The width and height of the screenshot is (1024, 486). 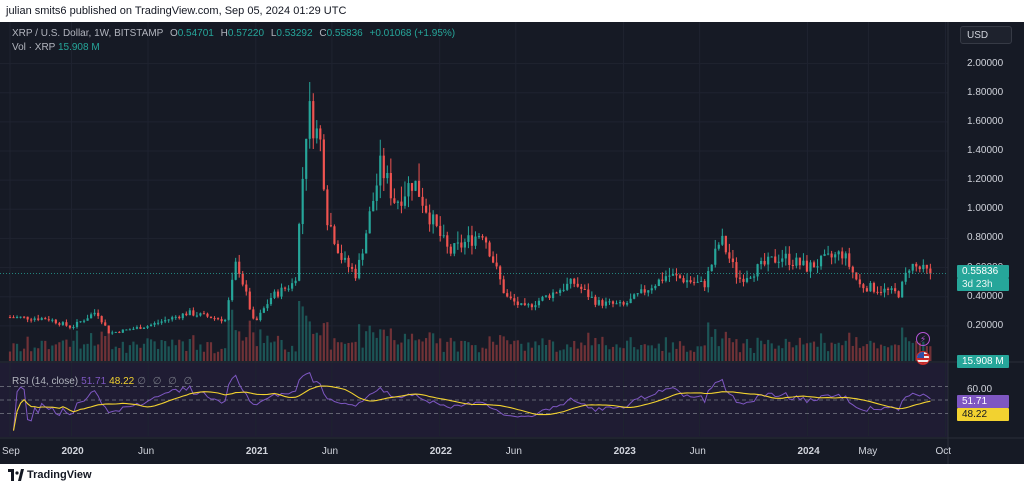 What do you see at coordinates (923, 339) in the screenshot?
I see `bolt-icon: ⚡` at bounding box center [923, 339].